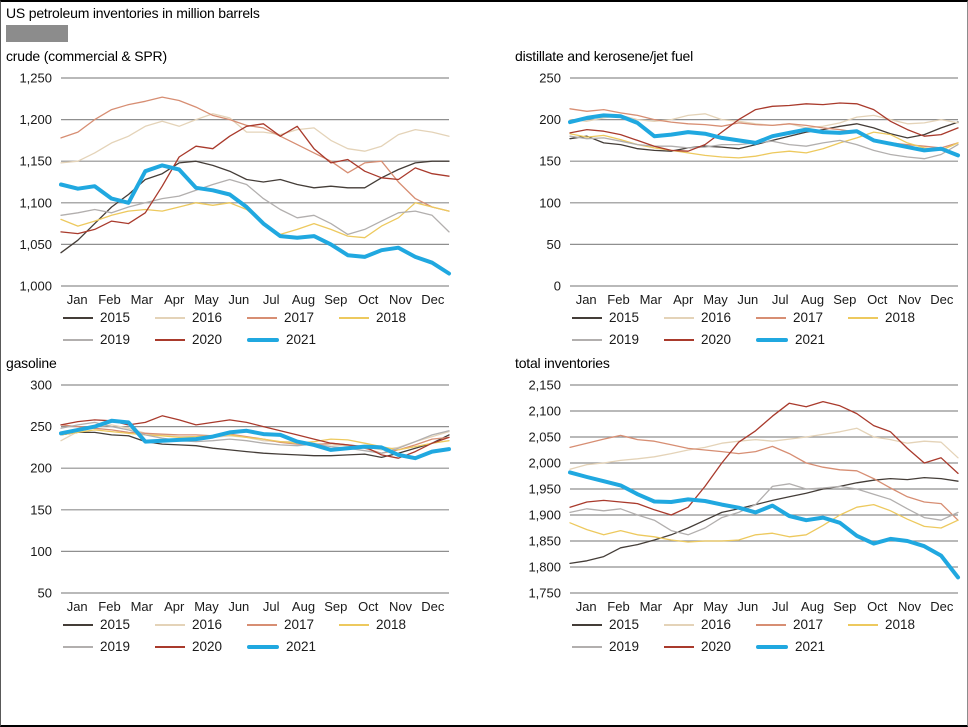 This screenshot has width=968, height=727. What do you see at coordinates (738, 635) in the screenshot?
I see `legend-total: 2015 2016 2017 2018 2019 2020 2021` at bounding box center [738, 635].